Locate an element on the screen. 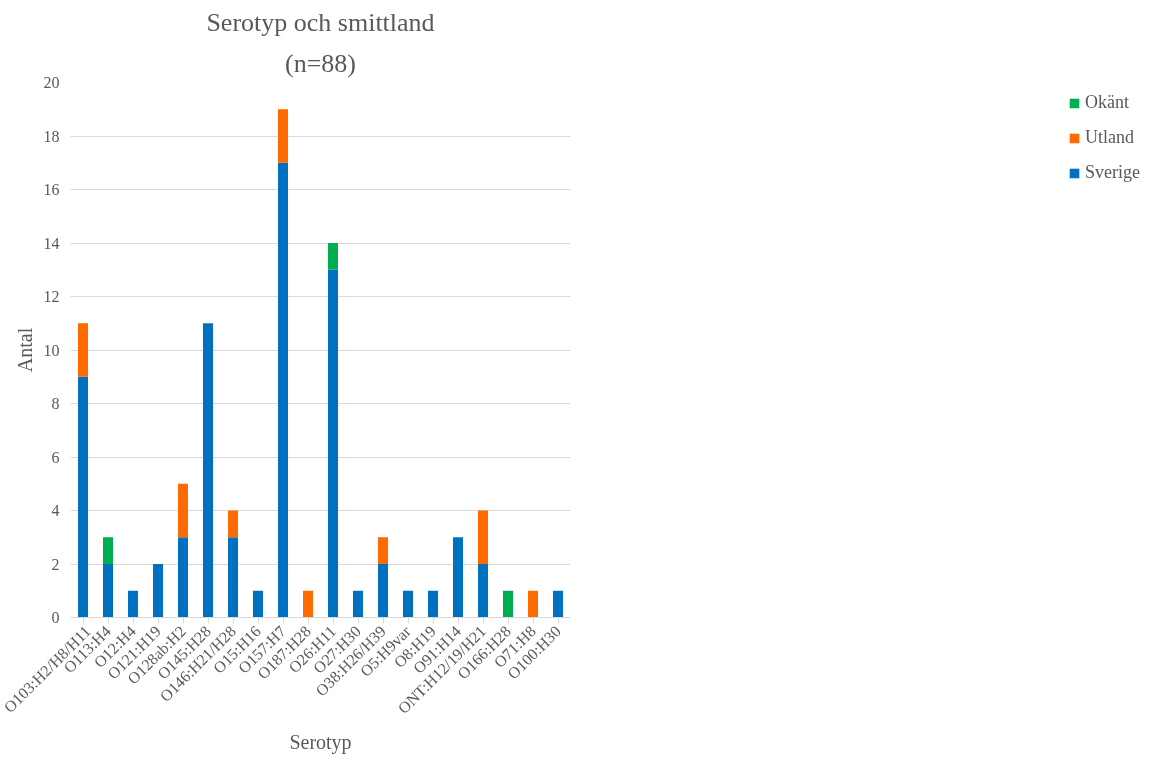 The height and width of the screenshot is (760, 1154). x-axis-title: Serotyp is located at coordinates (320, 742).